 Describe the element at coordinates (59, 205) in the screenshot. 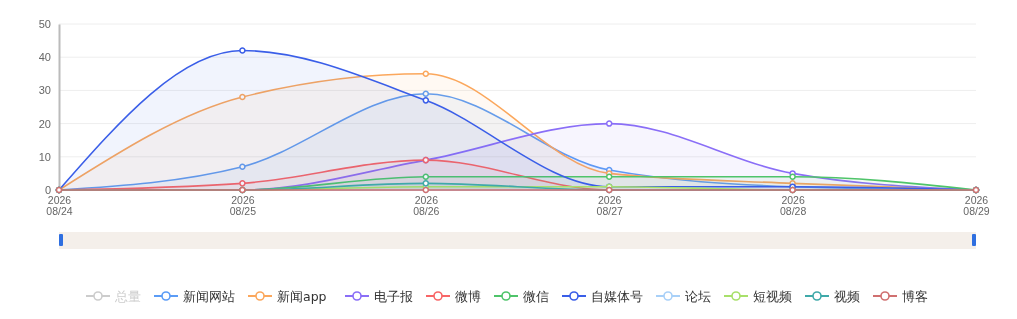

I see `x-tick-label: 2026 08/24` at that location.